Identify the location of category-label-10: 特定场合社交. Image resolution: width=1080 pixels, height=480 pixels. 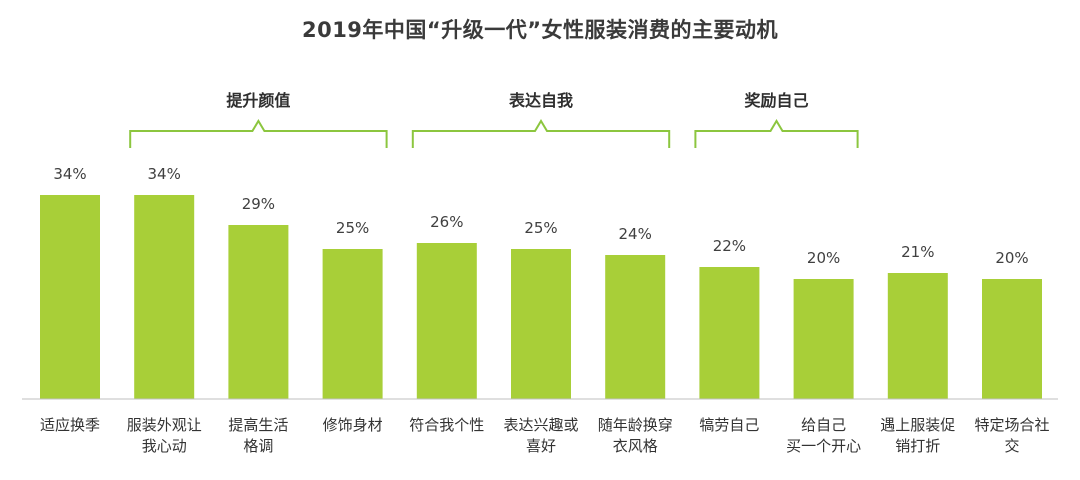
(1011, 435).